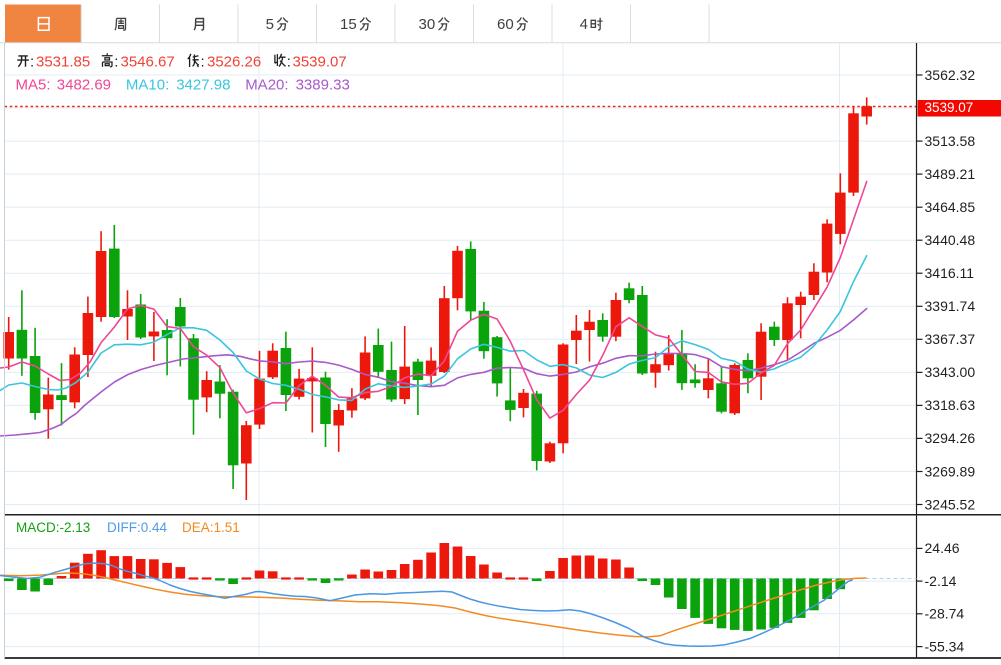 Image resolution: width=1001 pixels, height=665 pixels. I want to click on svg-text: -55.34, so click(945, 646).